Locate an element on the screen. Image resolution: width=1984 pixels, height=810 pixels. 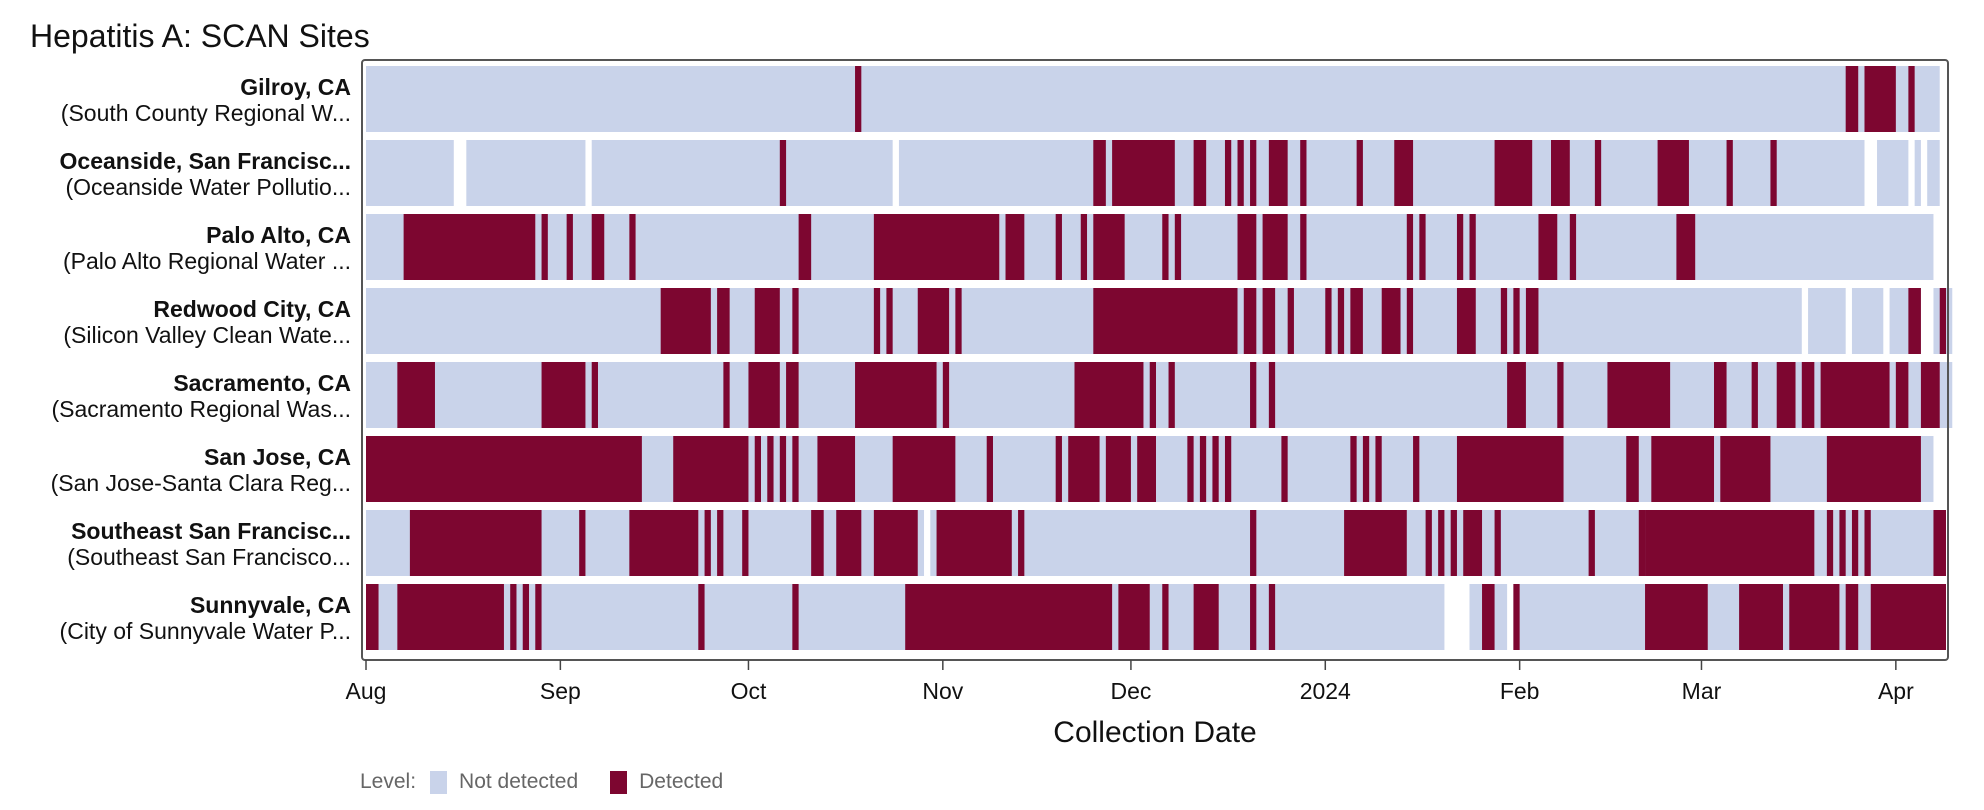
site-name-label: Sacramento, CA is located at coordinates (262, 383).